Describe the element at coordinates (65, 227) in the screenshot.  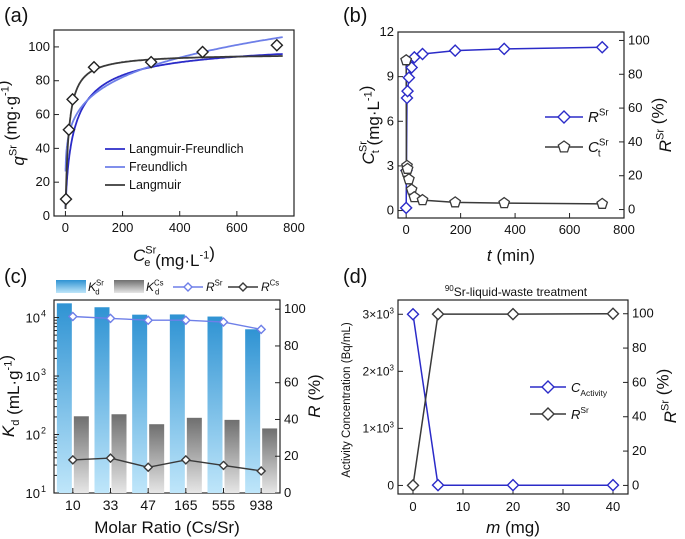
I see `x-tick-label-a: 0` at that location.